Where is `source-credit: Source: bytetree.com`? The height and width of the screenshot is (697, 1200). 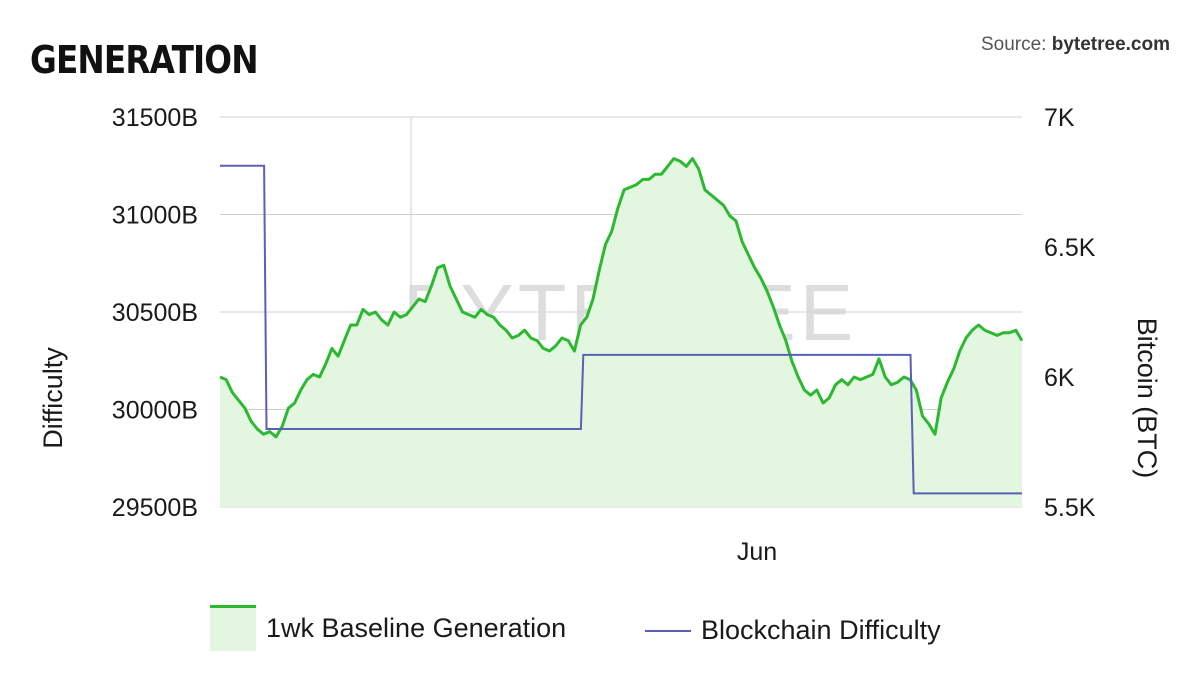
source-credit: Source: bytetree.com is located at coordinates (1075, 45).